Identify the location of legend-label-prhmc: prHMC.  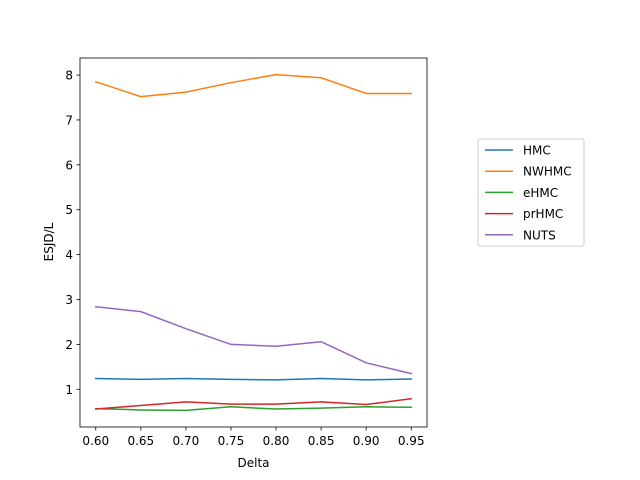
(543, 214).